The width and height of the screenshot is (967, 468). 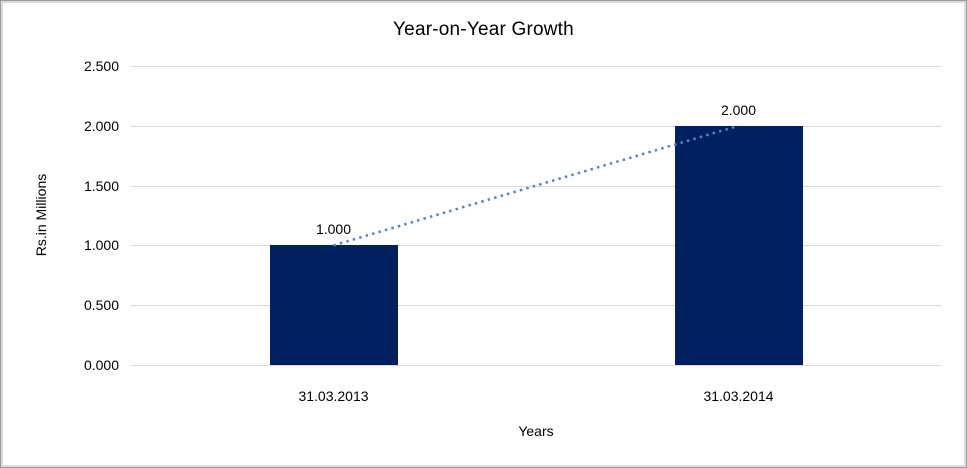 What do you see at coordinates (333, 396) in the screenshot?
I see `x-tick-label: 31.03.2013` at bounding box center [333, 396].